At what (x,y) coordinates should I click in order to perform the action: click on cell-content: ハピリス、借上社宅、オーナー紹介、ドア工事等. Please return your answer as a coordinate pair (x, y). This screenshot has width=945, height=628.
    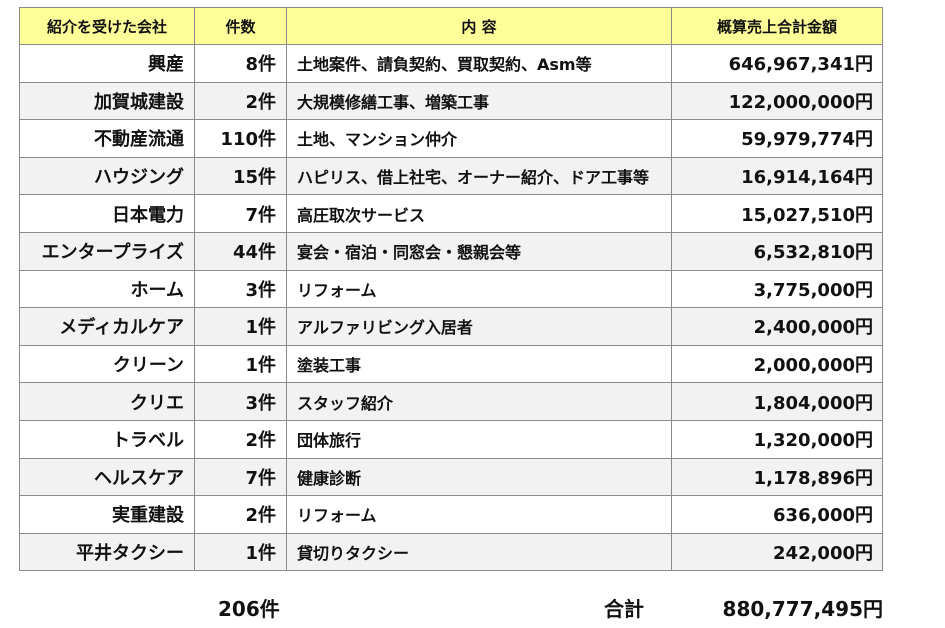
    Looking at the image, I should click on (479, 176).